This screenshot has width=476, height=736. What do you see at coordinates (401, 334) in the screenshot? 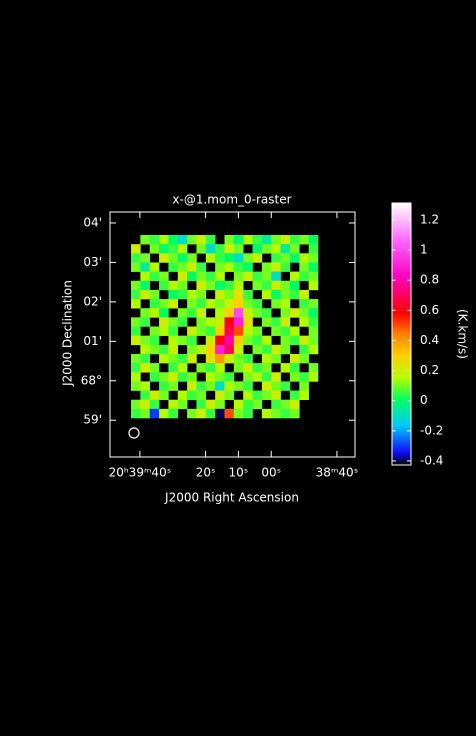
I see `colorbar` at bounding box center [401, 334].